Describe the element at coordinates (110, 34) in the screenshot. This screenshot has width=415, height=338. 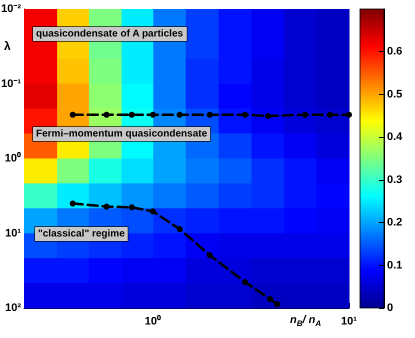
I see `annotation: quasicondensate of A particles` at that location.